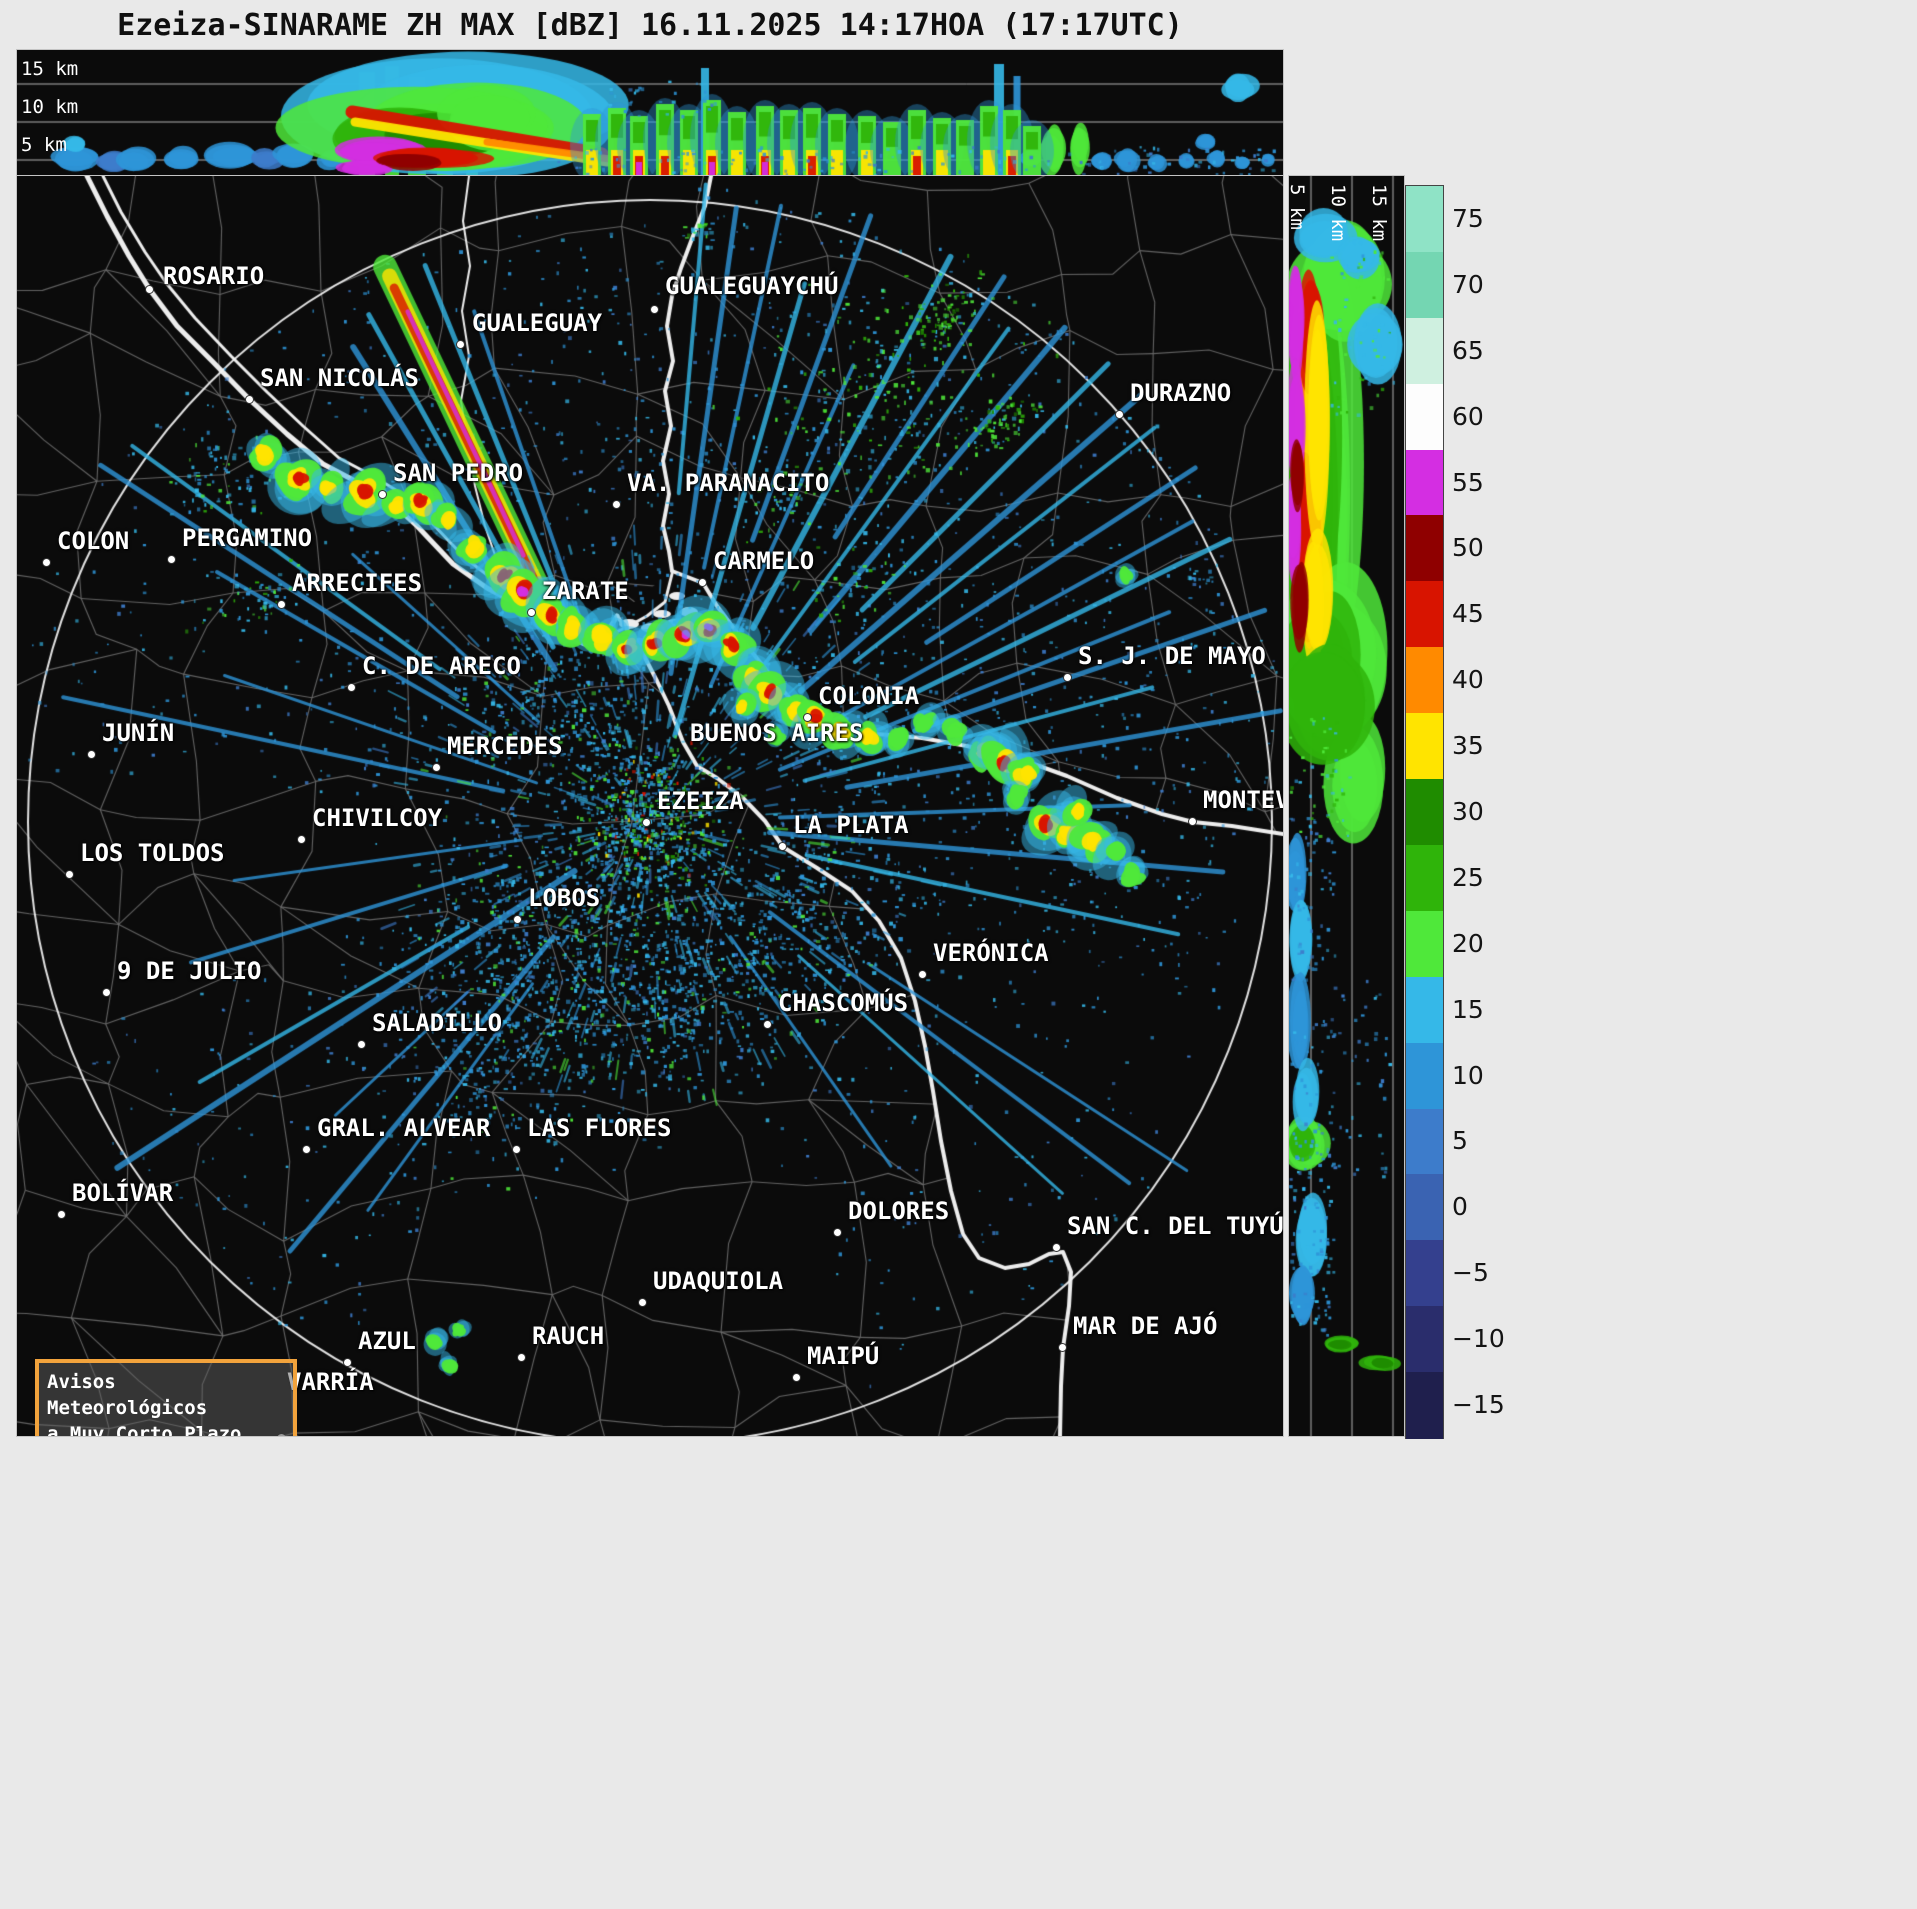 The image size is (1917, 1909). I want to click on city-label: GUALEGUAYCHÚ, so click(752, 286).